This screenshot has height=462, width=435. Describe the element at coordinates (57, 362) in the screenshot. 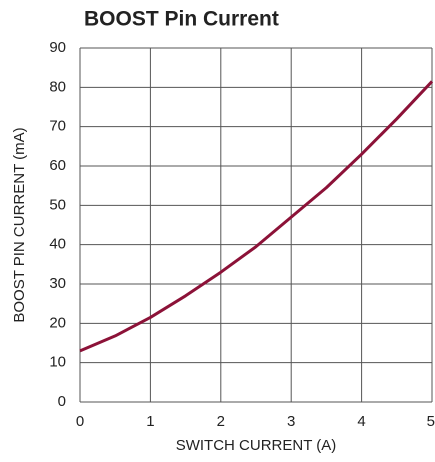

I see `y-tick-label: 10` at that location.